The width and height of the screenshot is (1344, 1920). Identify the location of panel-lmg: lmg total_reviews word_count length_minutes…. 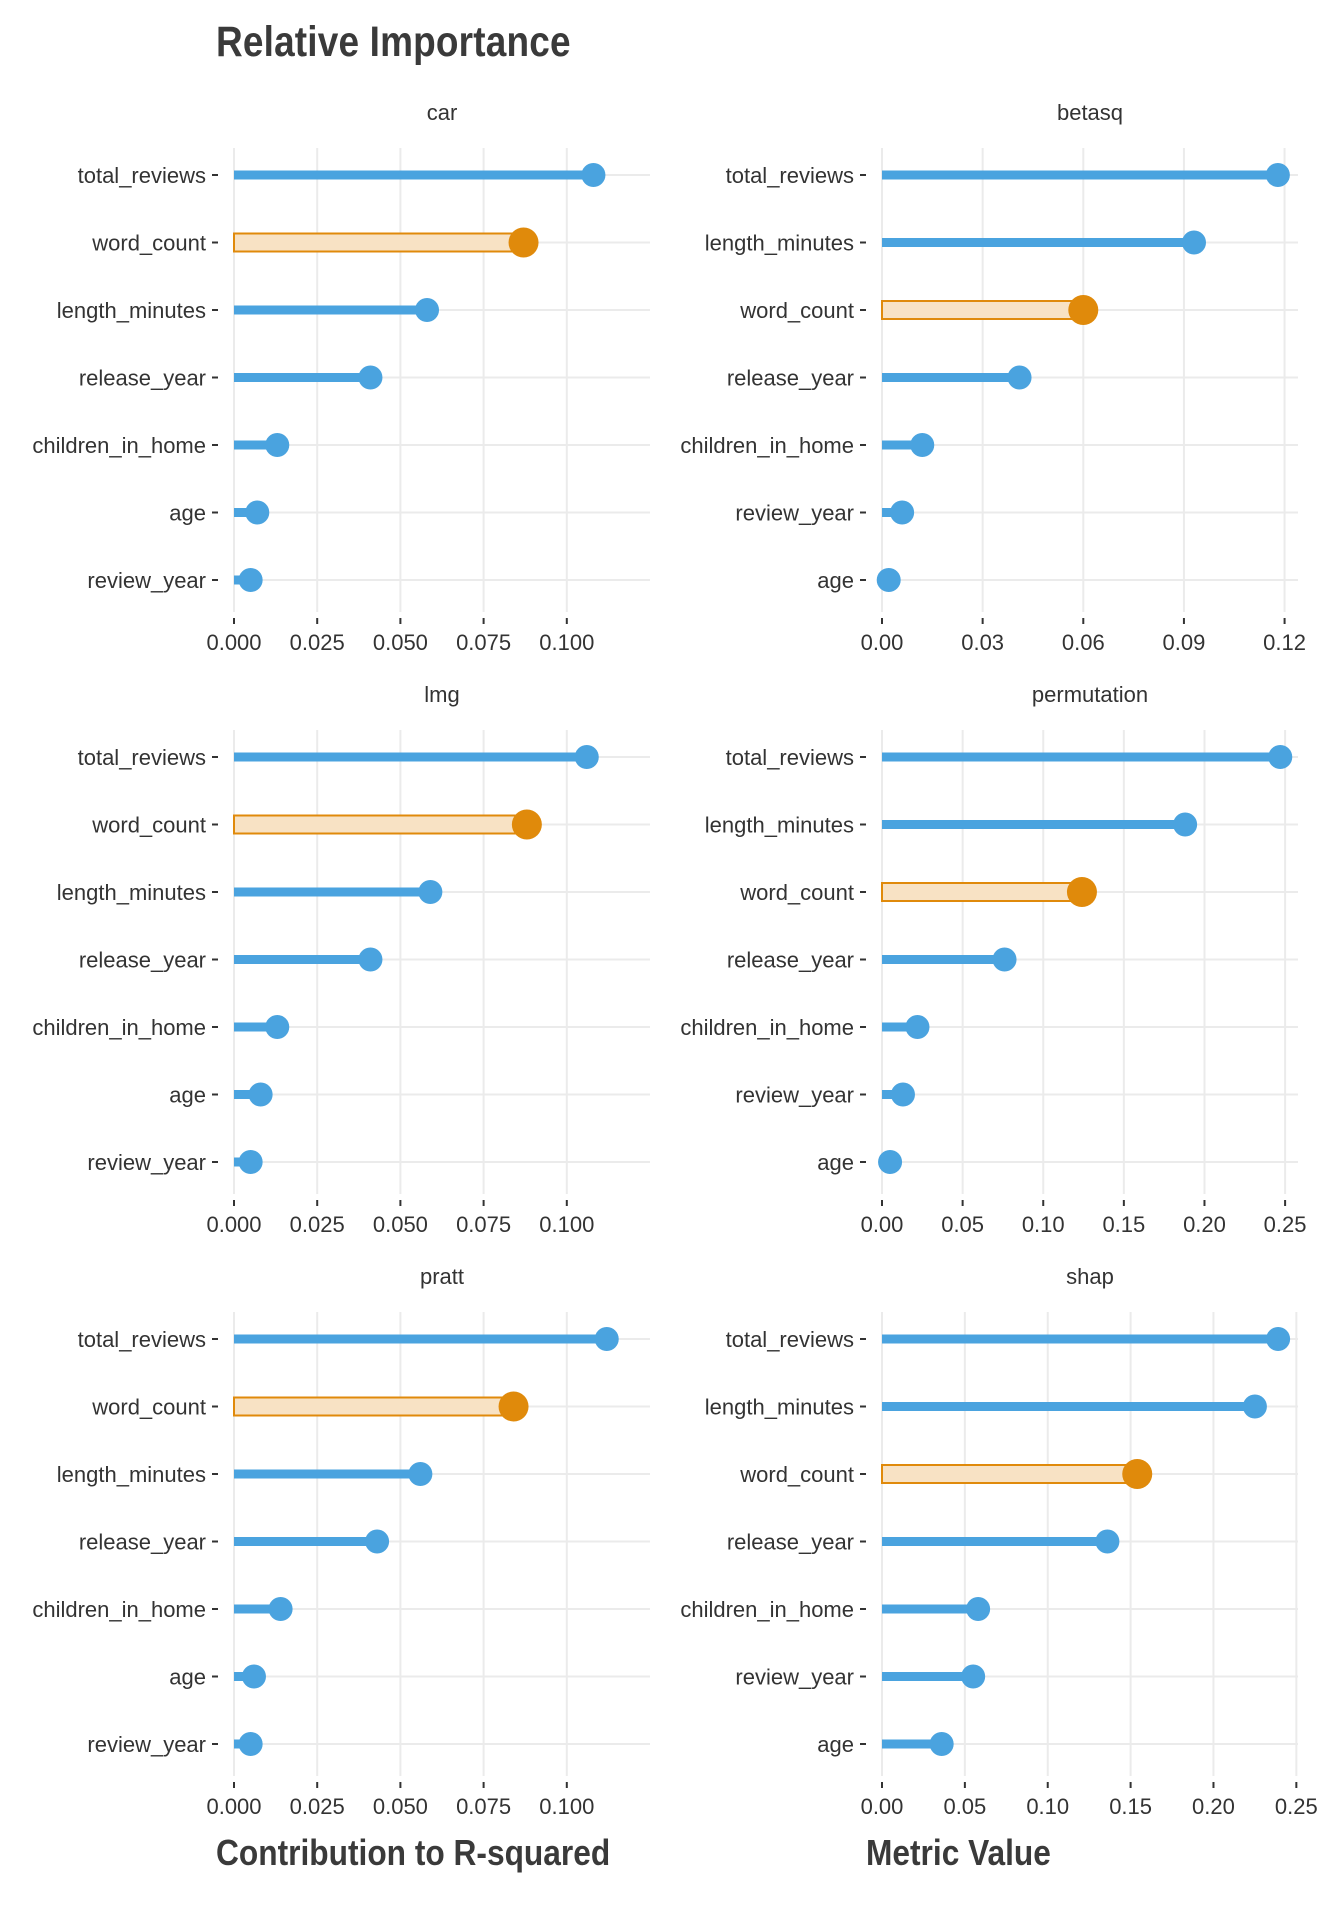
(341, 959).